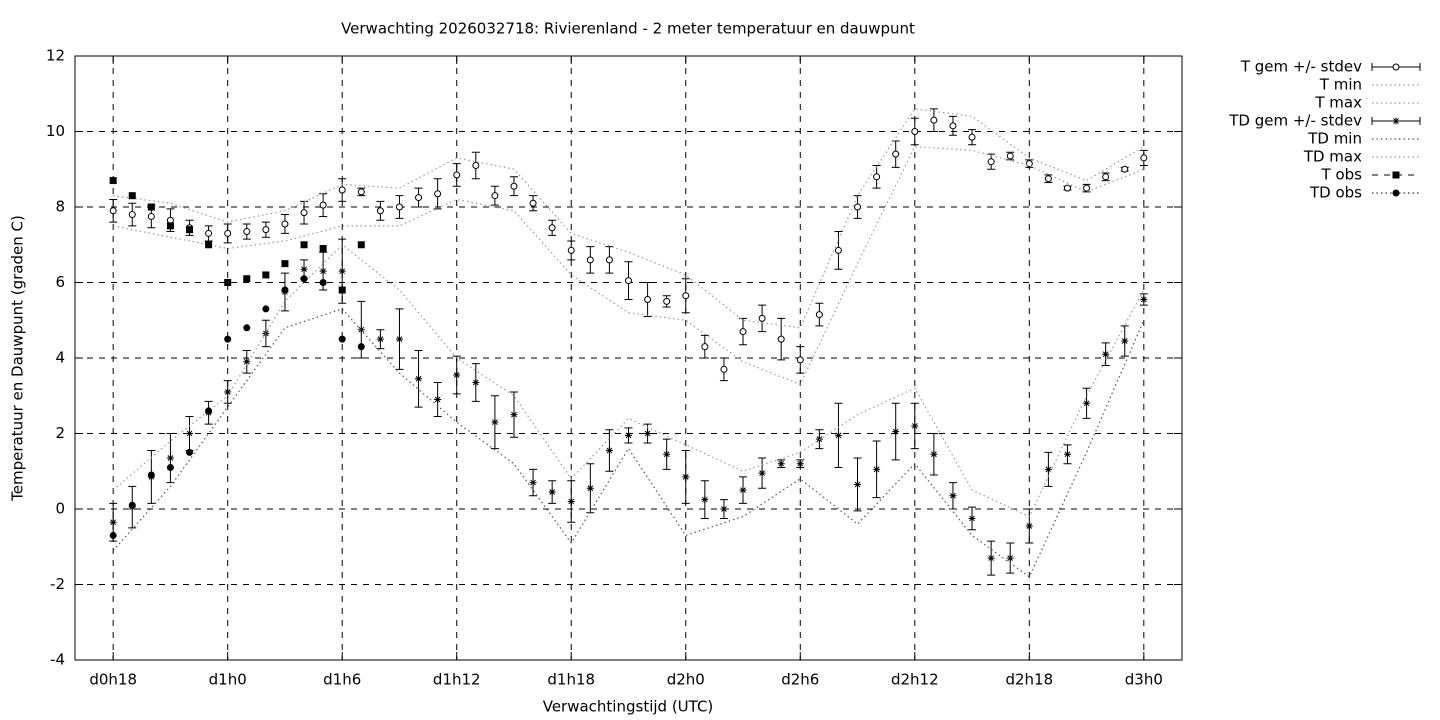 This screenshot has width=1440, height=720. Describe the element at coordinates (60, 207) in the screenshot. I see `y-tick-label: 8` at that location.